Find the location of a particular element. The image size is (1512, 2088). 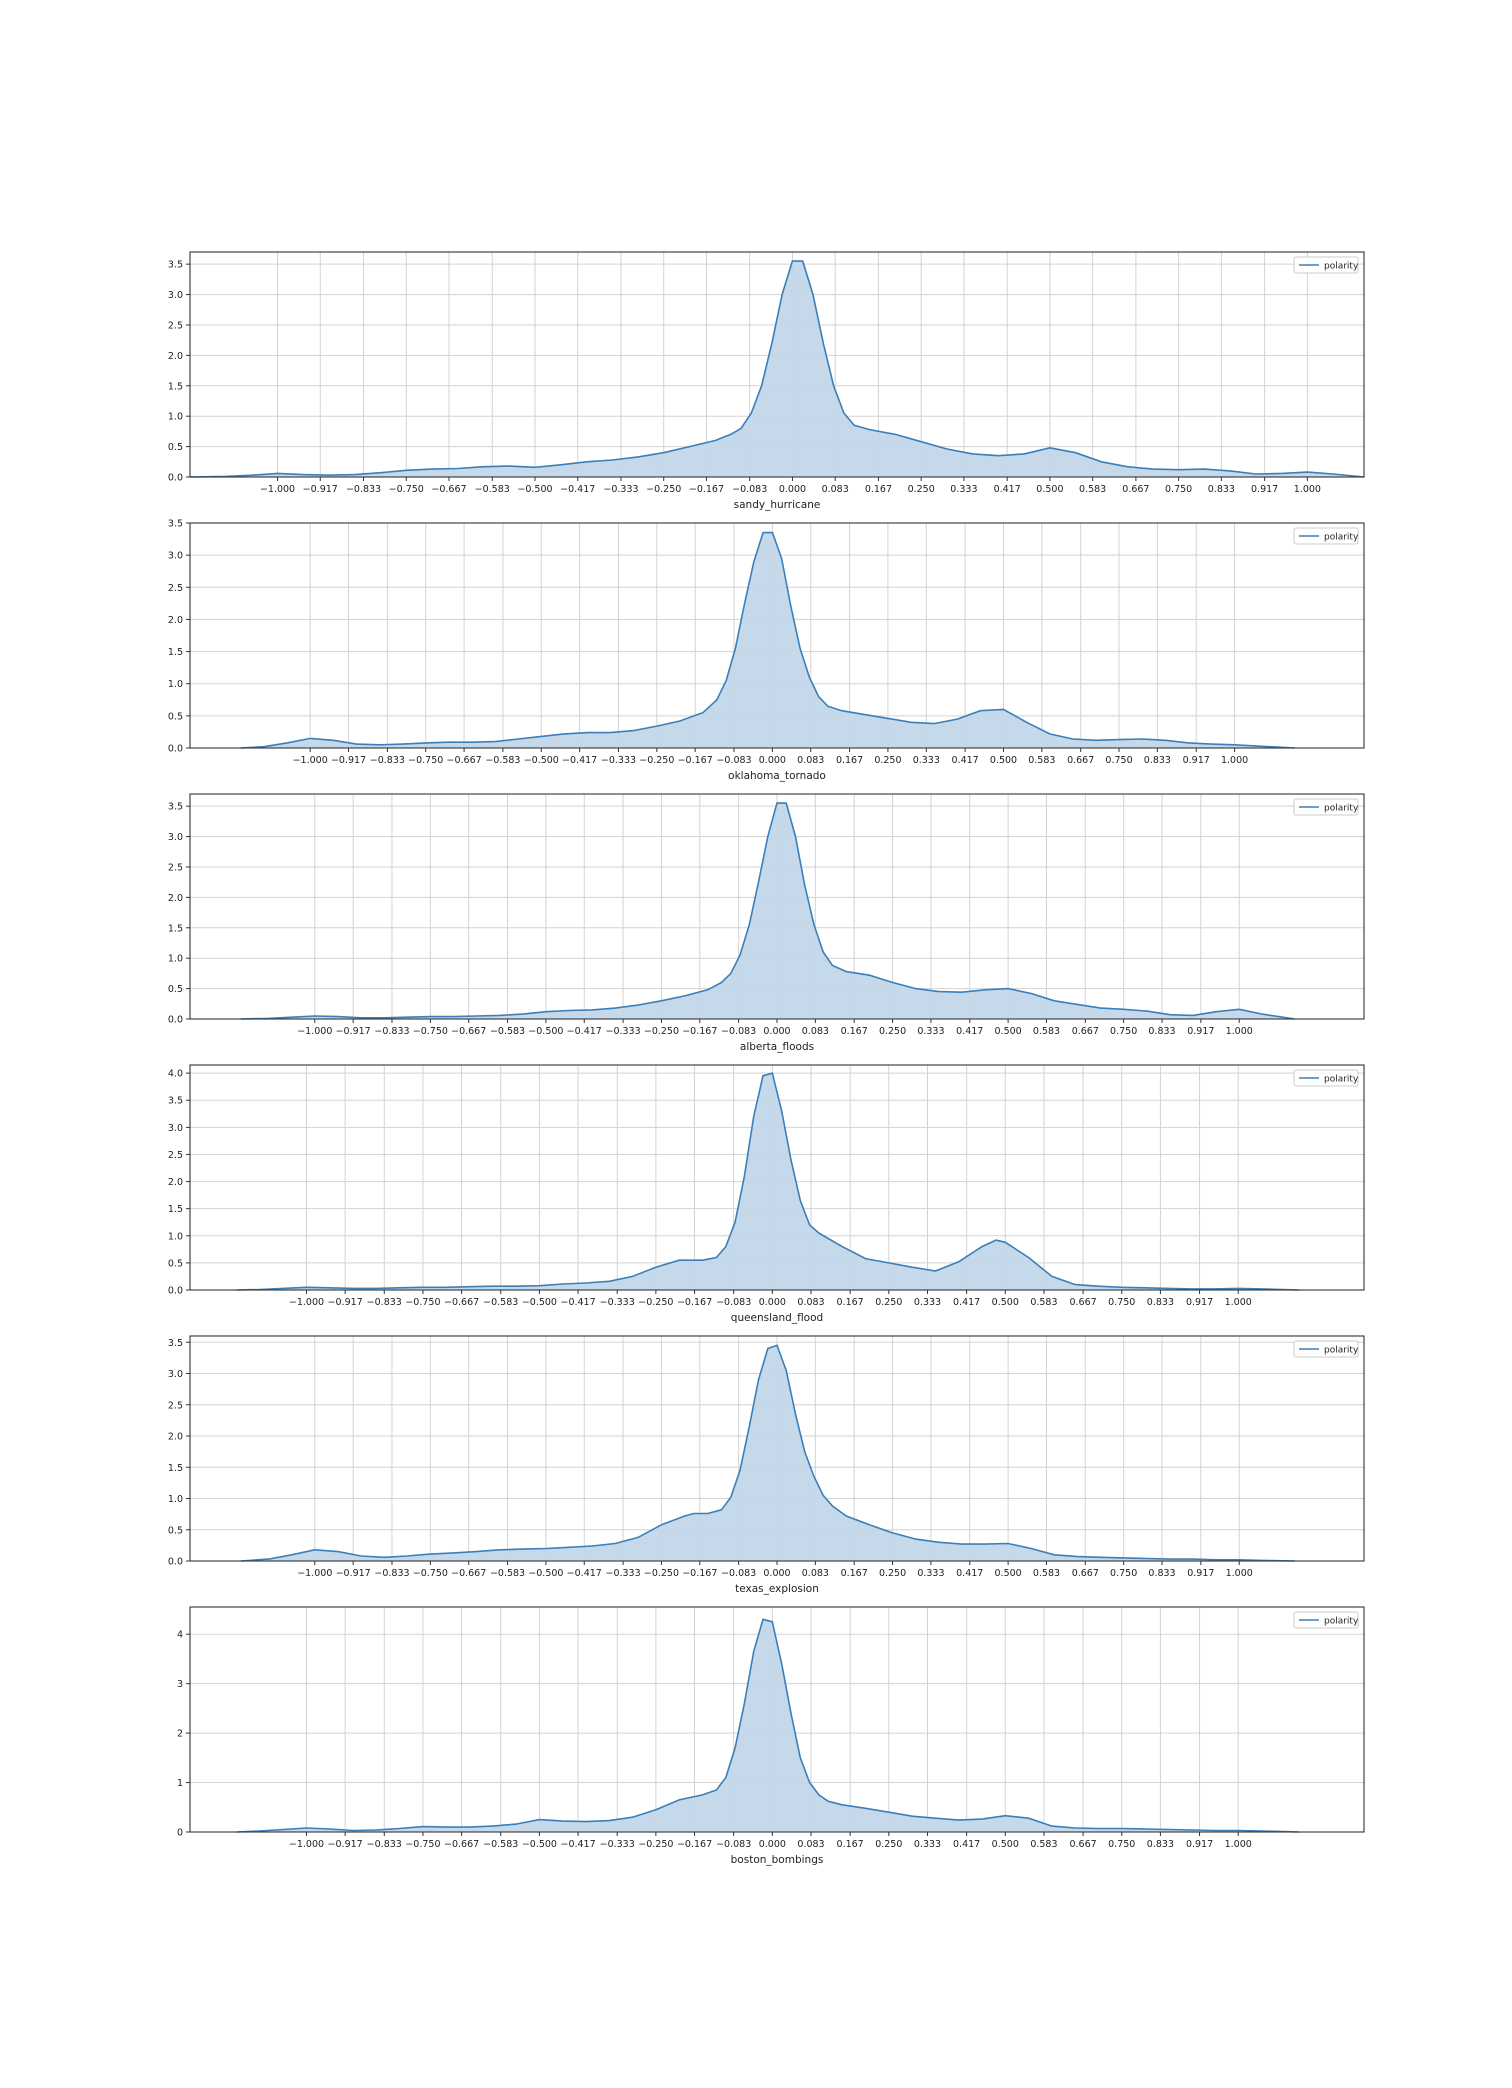

x-axis-title: texas_explosion is located at coordinates (777, 1589).